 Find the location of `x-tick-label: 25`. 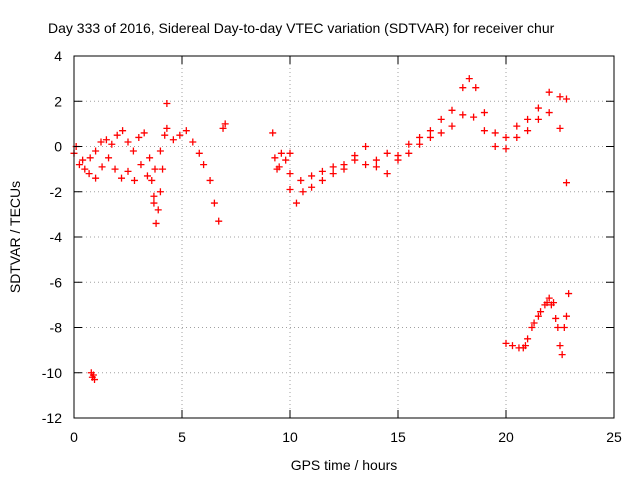

x-tick-label: 25 is located at coordinates (614, 437).